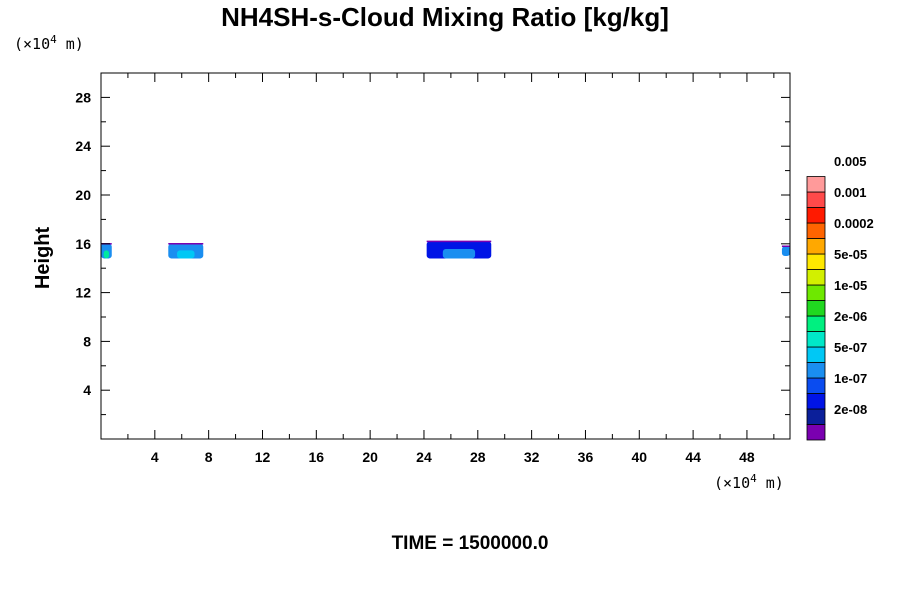 The height and width of the screenshot is (600, 900). What do you see at coordinates (43, 258) in the screenshot?
I see `y-axis-label: Height` at bounding box center [43, 258].